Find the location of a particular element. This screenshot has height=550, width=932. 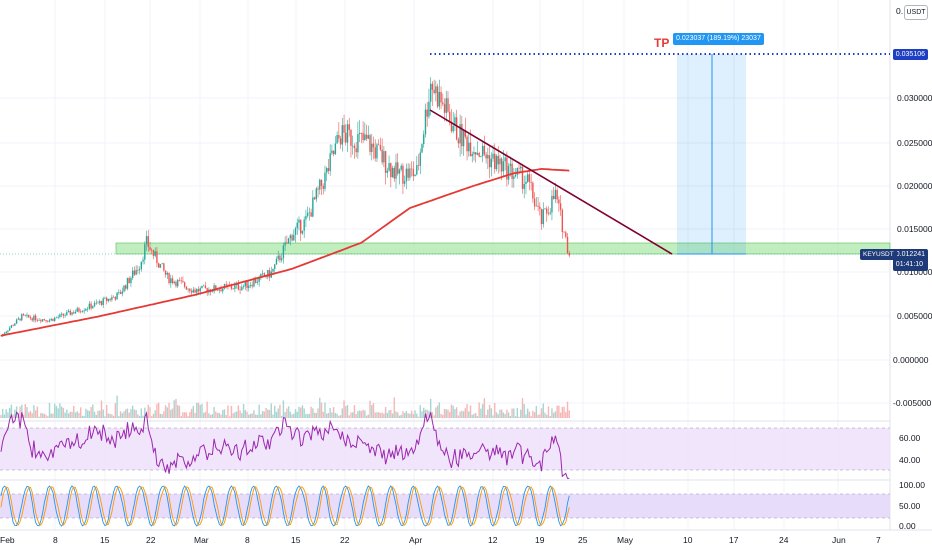

stoch-k-line is located at coordinates (285, 506).